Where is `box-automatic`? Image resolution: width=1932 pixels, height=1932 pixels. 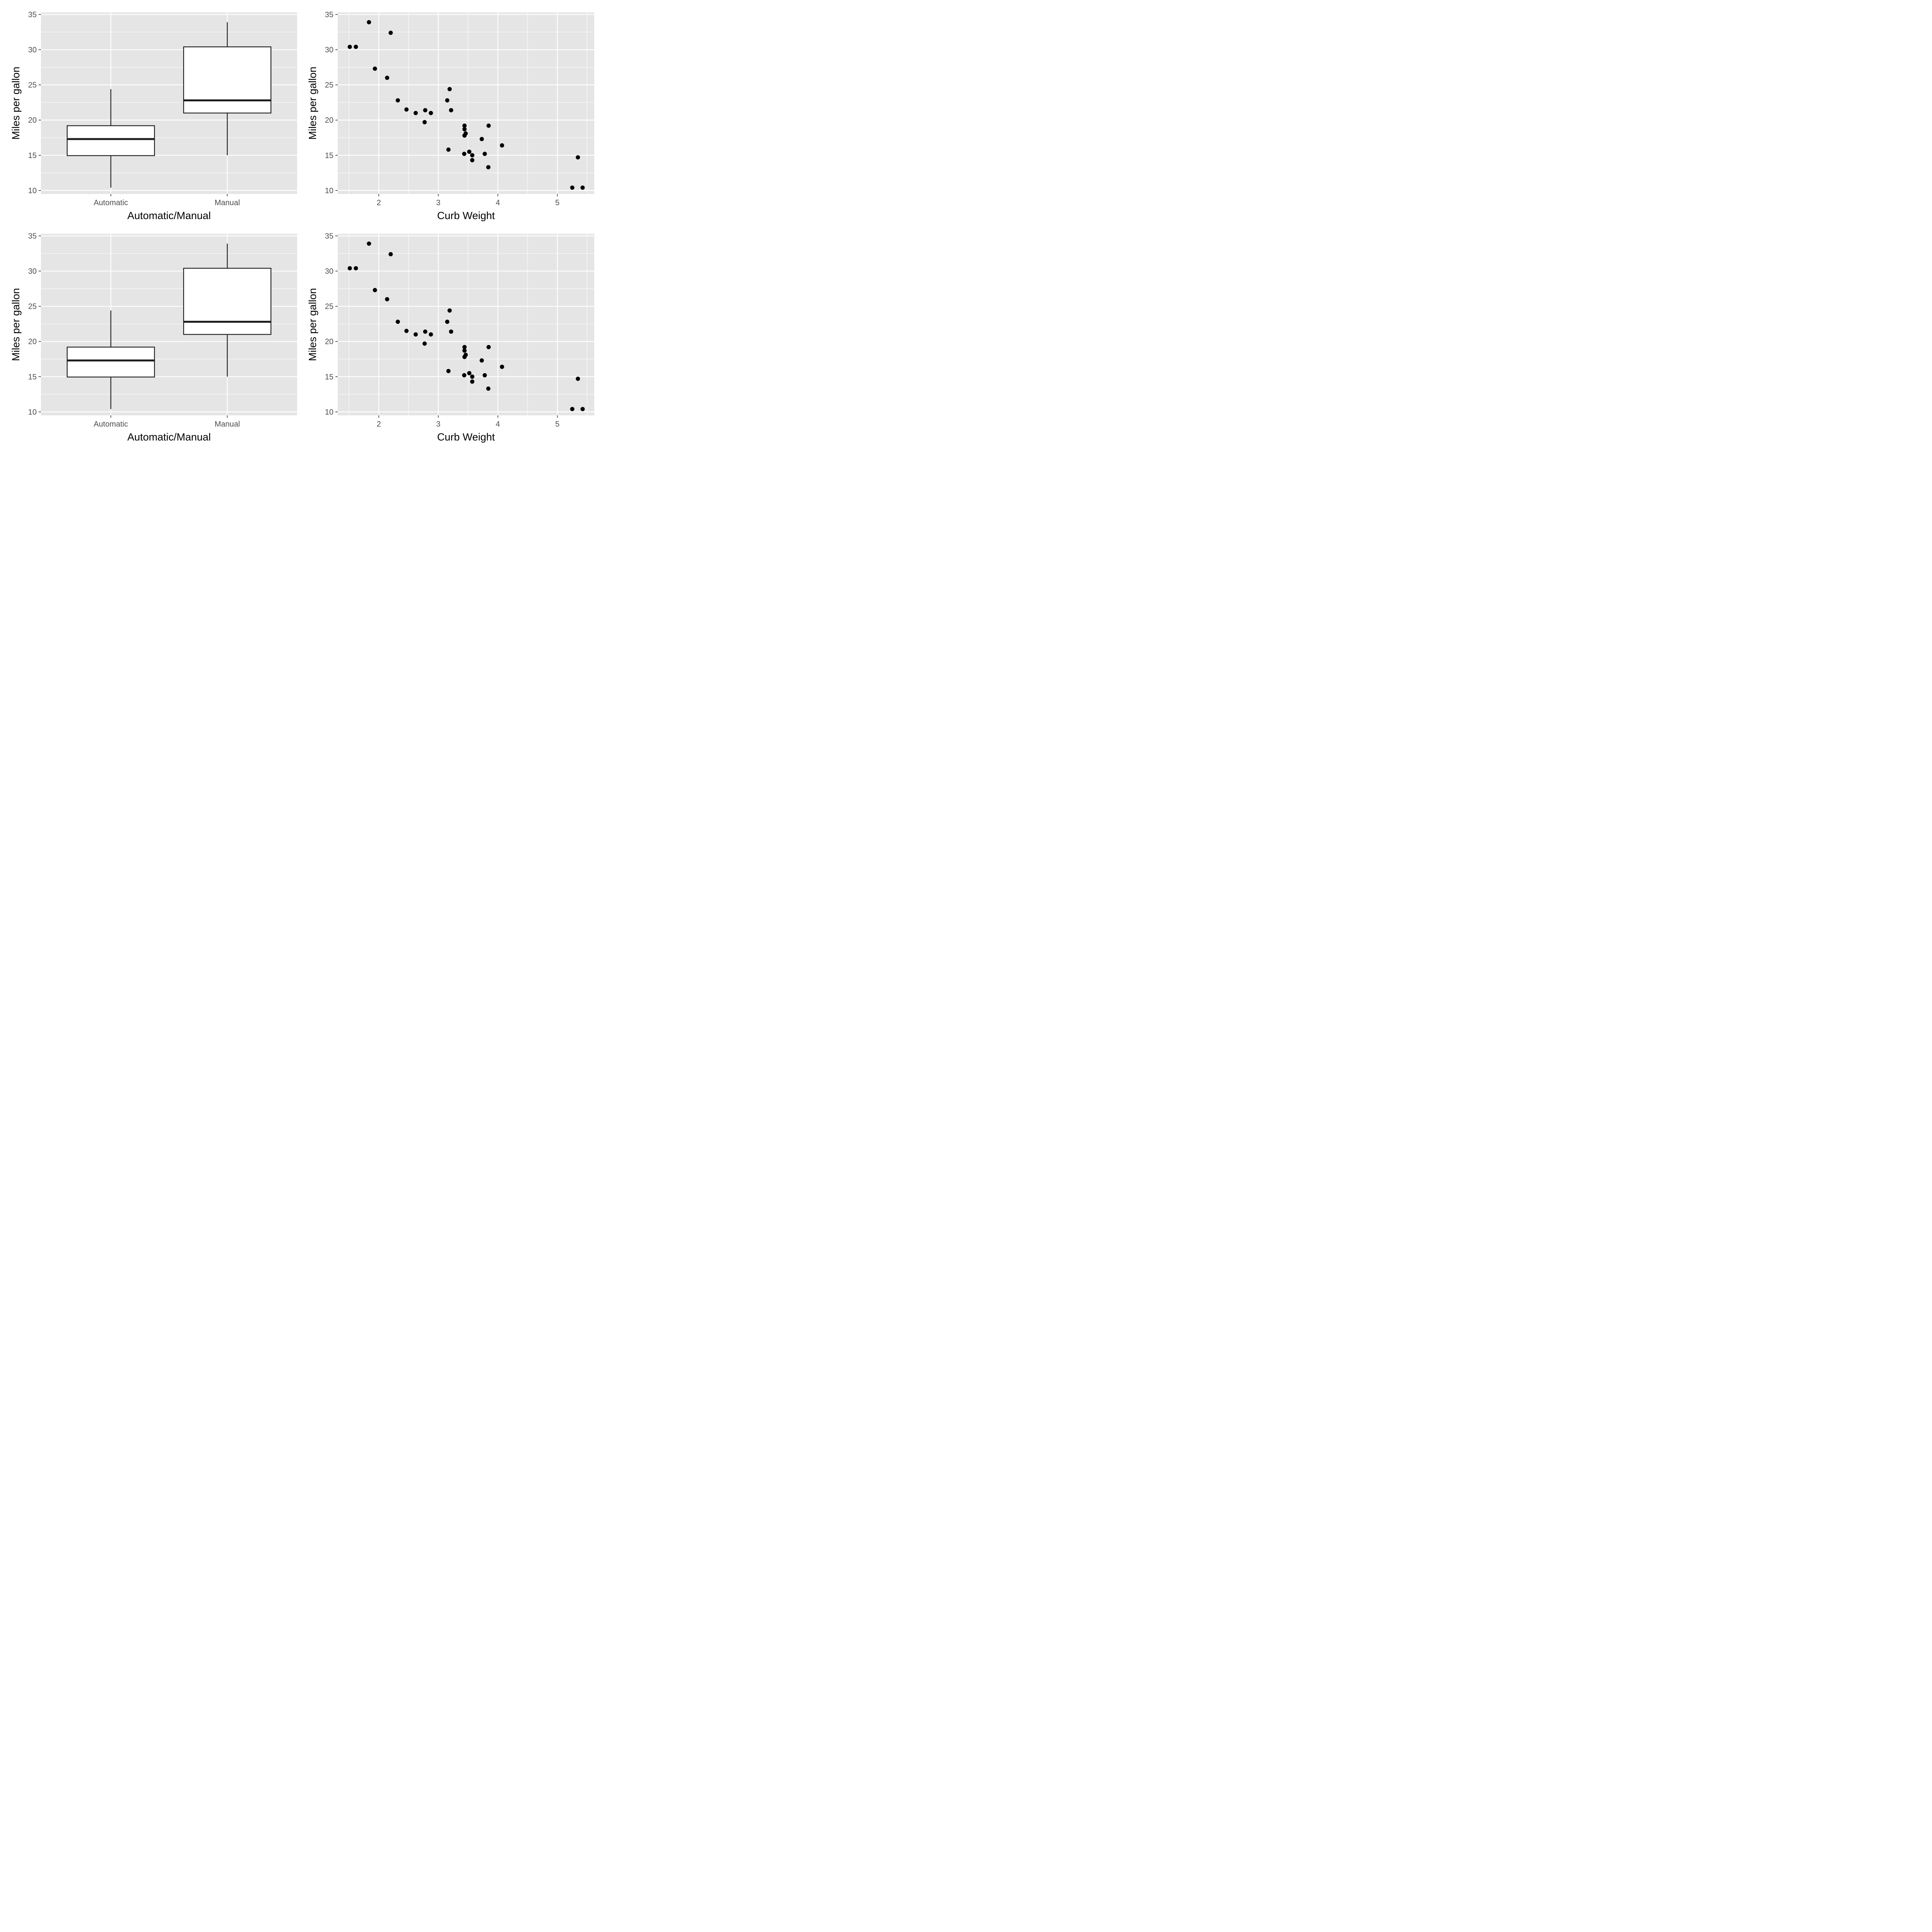 box-automatic is located at coordinates (111, 360).